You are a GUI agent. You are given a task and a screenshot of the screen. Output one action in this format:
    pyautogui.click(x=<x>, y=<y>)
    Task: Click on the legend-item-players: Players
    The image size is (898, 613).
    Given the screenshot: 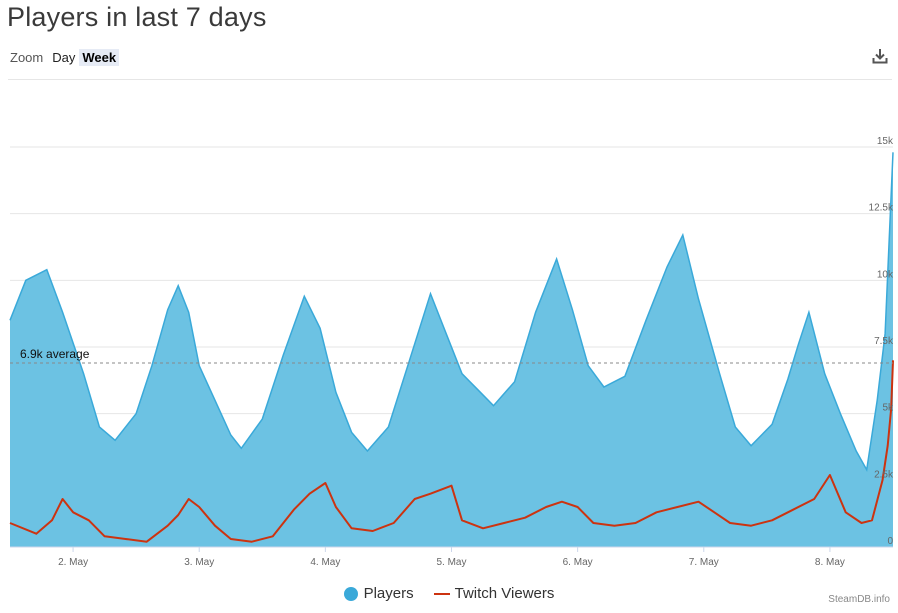 What is the action you would take?
    pyautogui.click(x=378, y=593)
    